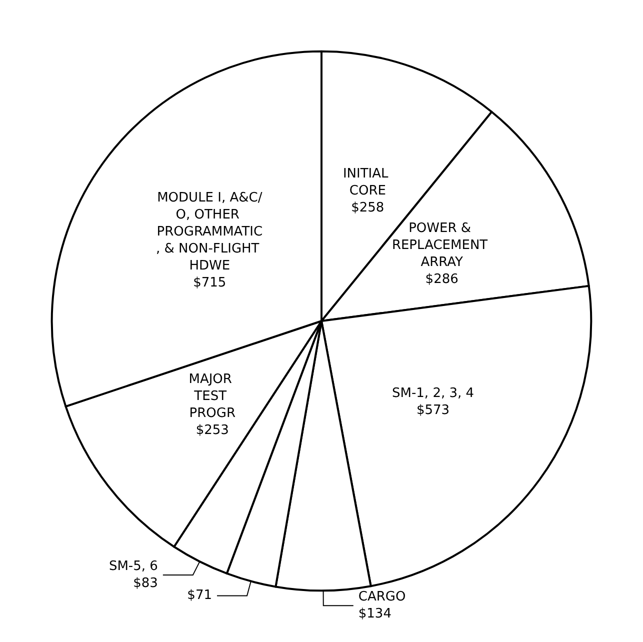 The height and width of the screenshot is (642, 643). Describe the element at coordinates (145, 583) in the screenshot. I see `data-label: $83` at that location.